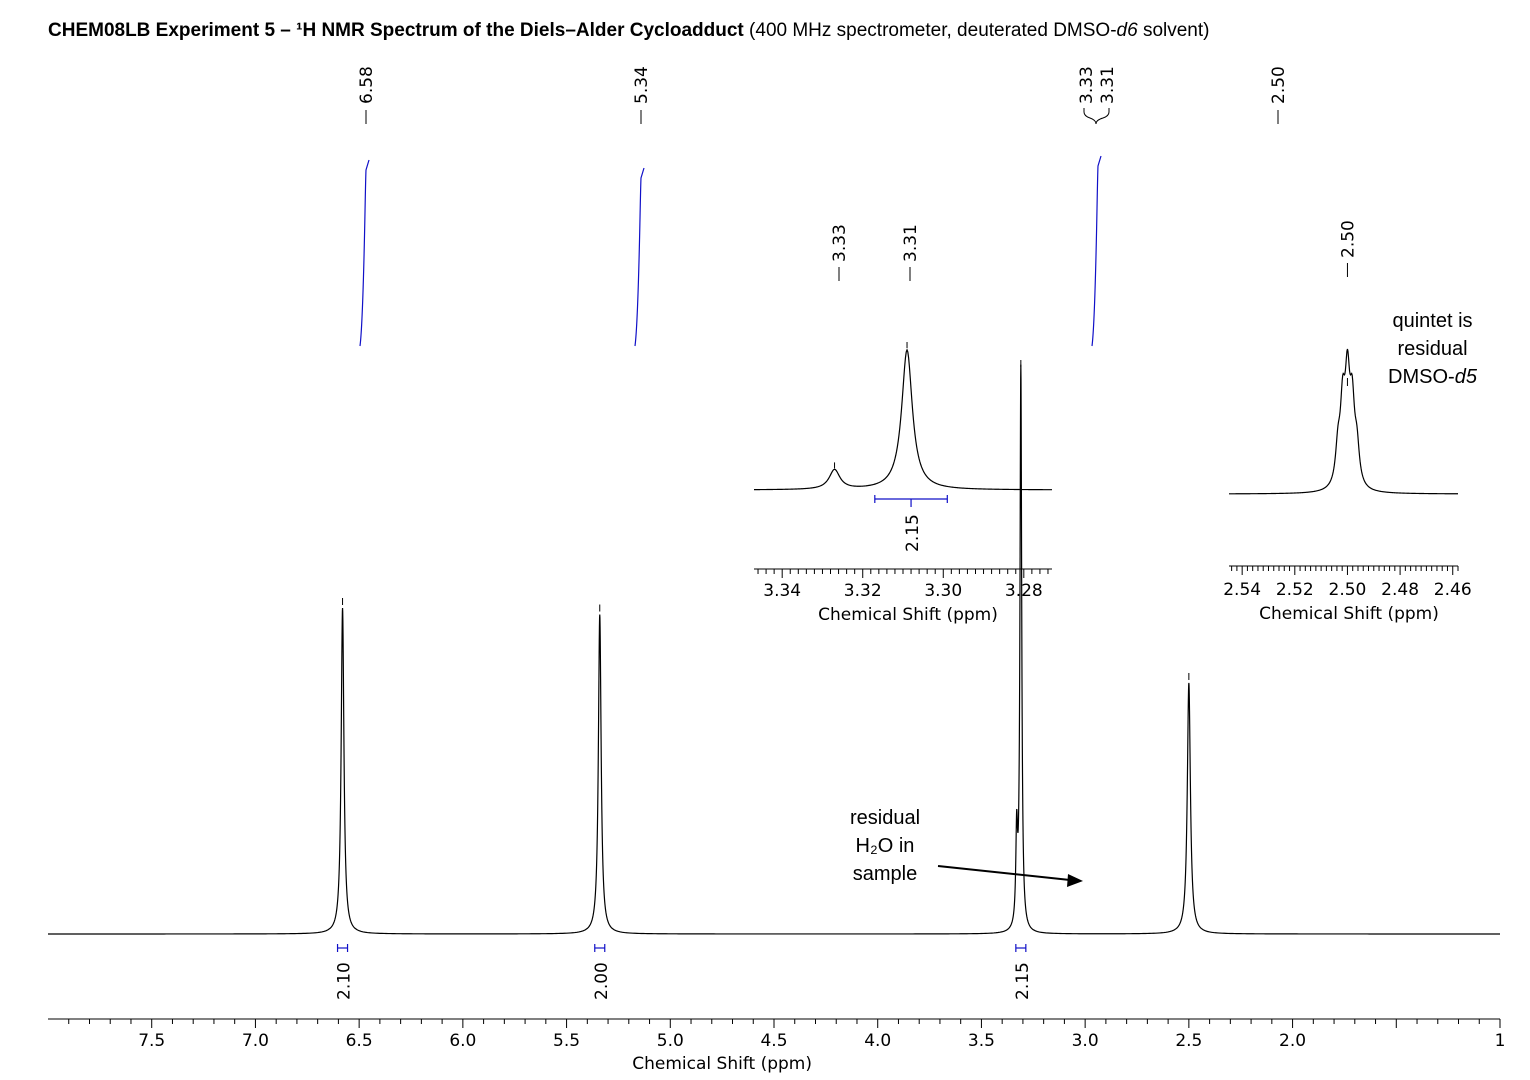 The height and width of the screenshot is (1080, 1530). I want to click on main-x-tick-label: 6.0, so click(462, 1041).